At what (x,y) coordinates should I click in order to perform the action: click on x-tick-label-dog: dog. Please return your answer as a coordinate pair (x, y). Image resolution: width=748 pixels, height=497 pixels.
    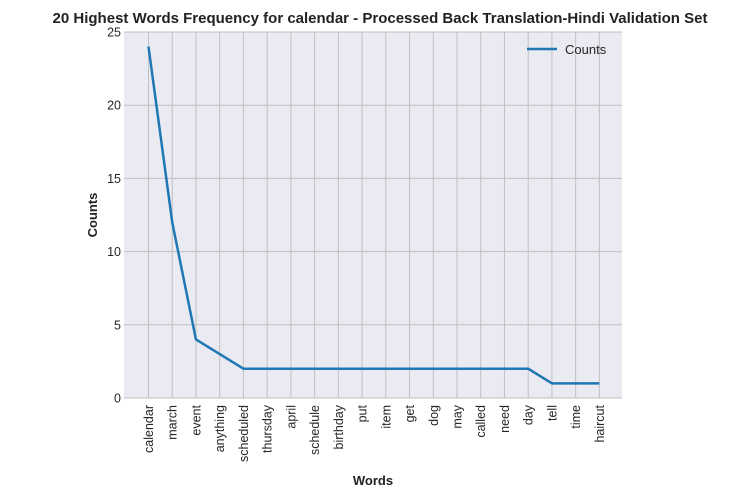
    Looking at the image, I should click on (434, 415).